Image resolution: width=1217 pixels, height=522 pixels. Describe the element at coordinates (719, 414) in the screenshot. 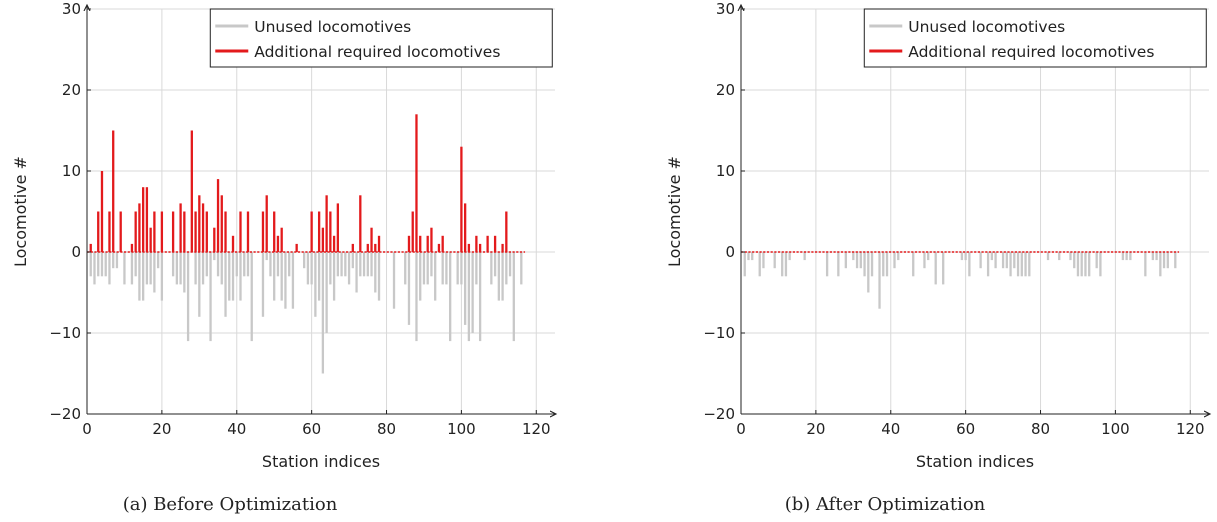

I see `y-tick-label: −20` at that location.